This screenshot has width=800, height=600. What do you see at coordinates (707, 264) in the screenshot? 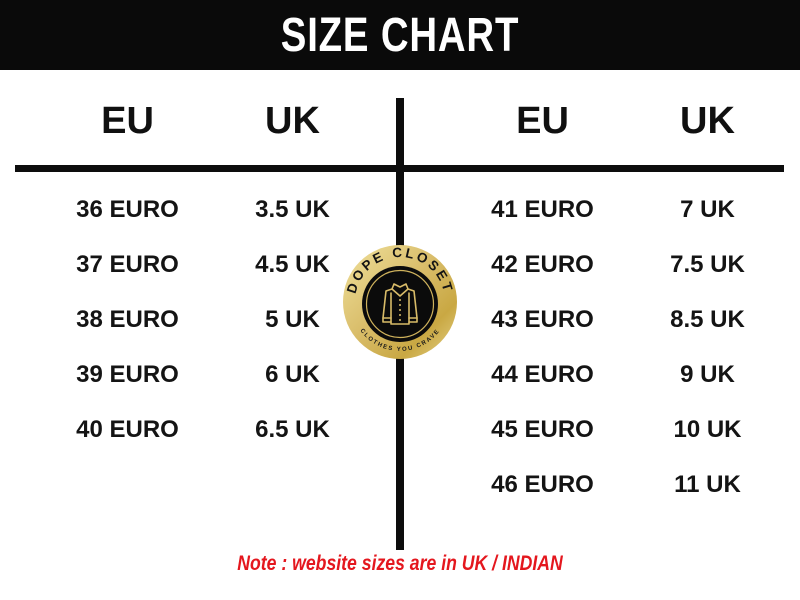
I see `uk-size-cell: 7.5 UK` at bounding box center [707, 264].